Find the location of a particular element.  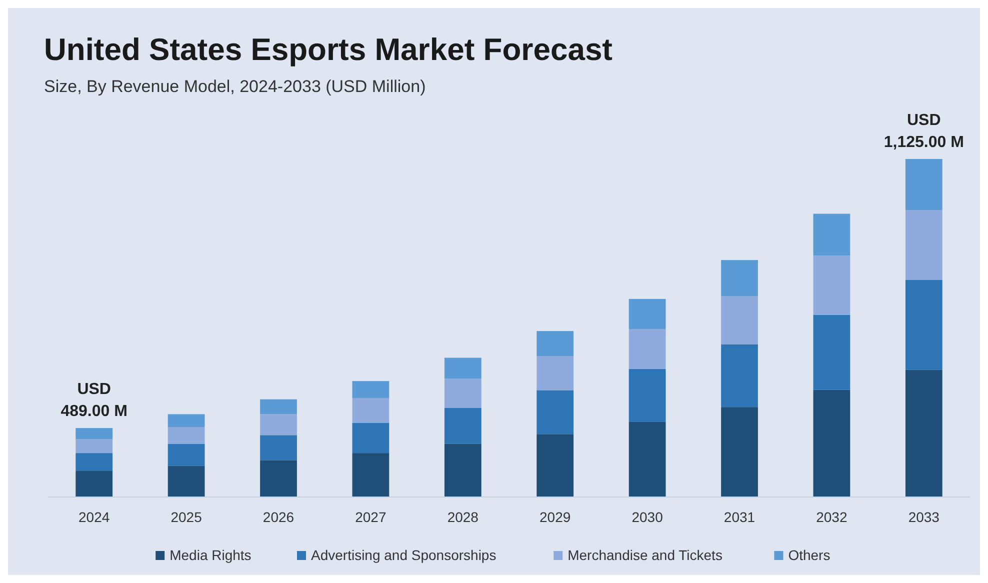

legend-label: Media Rights is located at coordinates (211, 555).